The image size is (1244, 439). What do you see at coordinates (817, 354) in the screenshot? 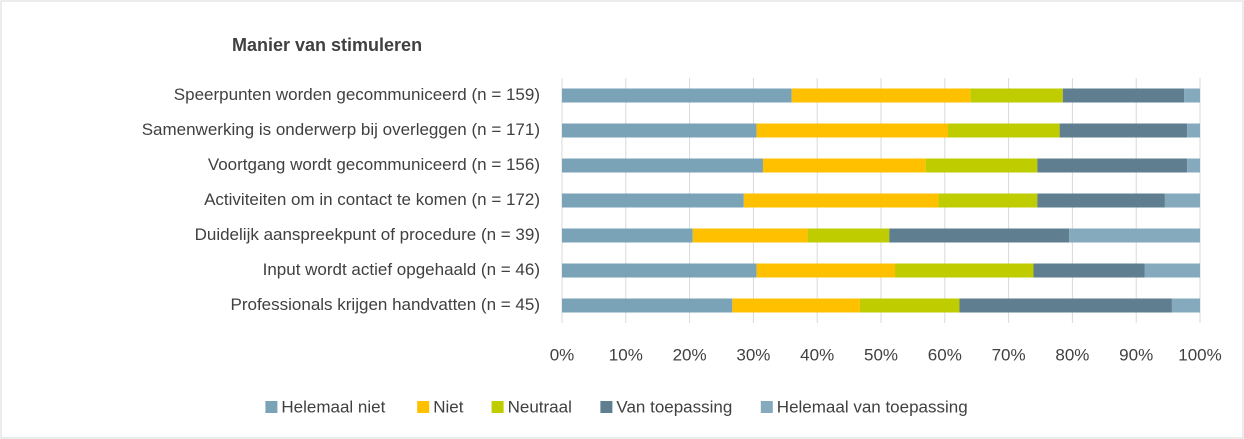
I see `x-tick-label: 40%` at bounding box center [817, 354].